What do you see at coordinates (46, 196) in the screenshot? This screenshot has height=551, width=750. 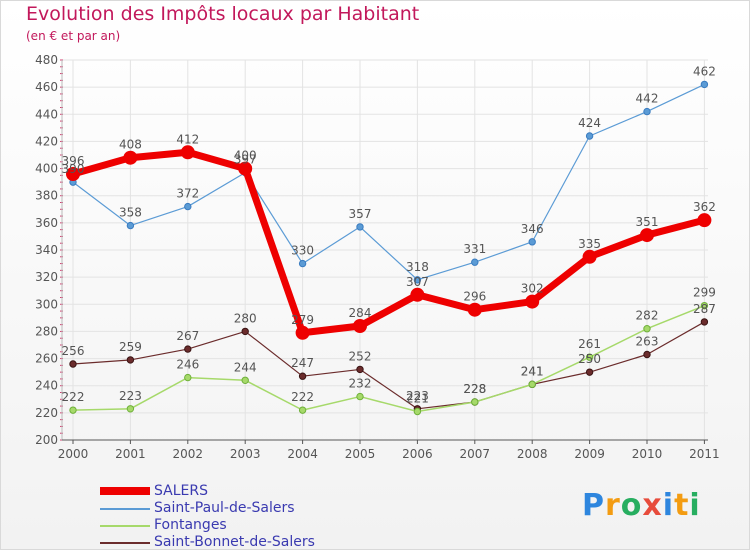 I see `y-tick-label: 380` at bounding box center [46, 196].